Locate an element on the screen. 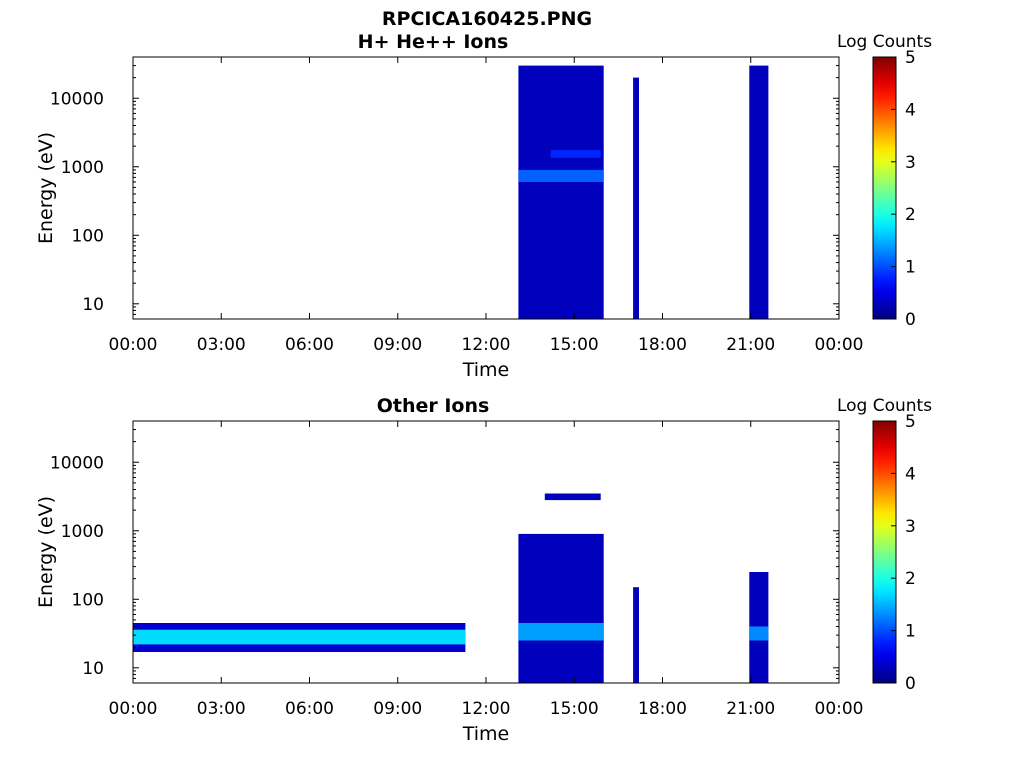 This screenshot has height=768, width=1024. figure-title: RPCICA160425.PNG is located at coordinates (487, 19).